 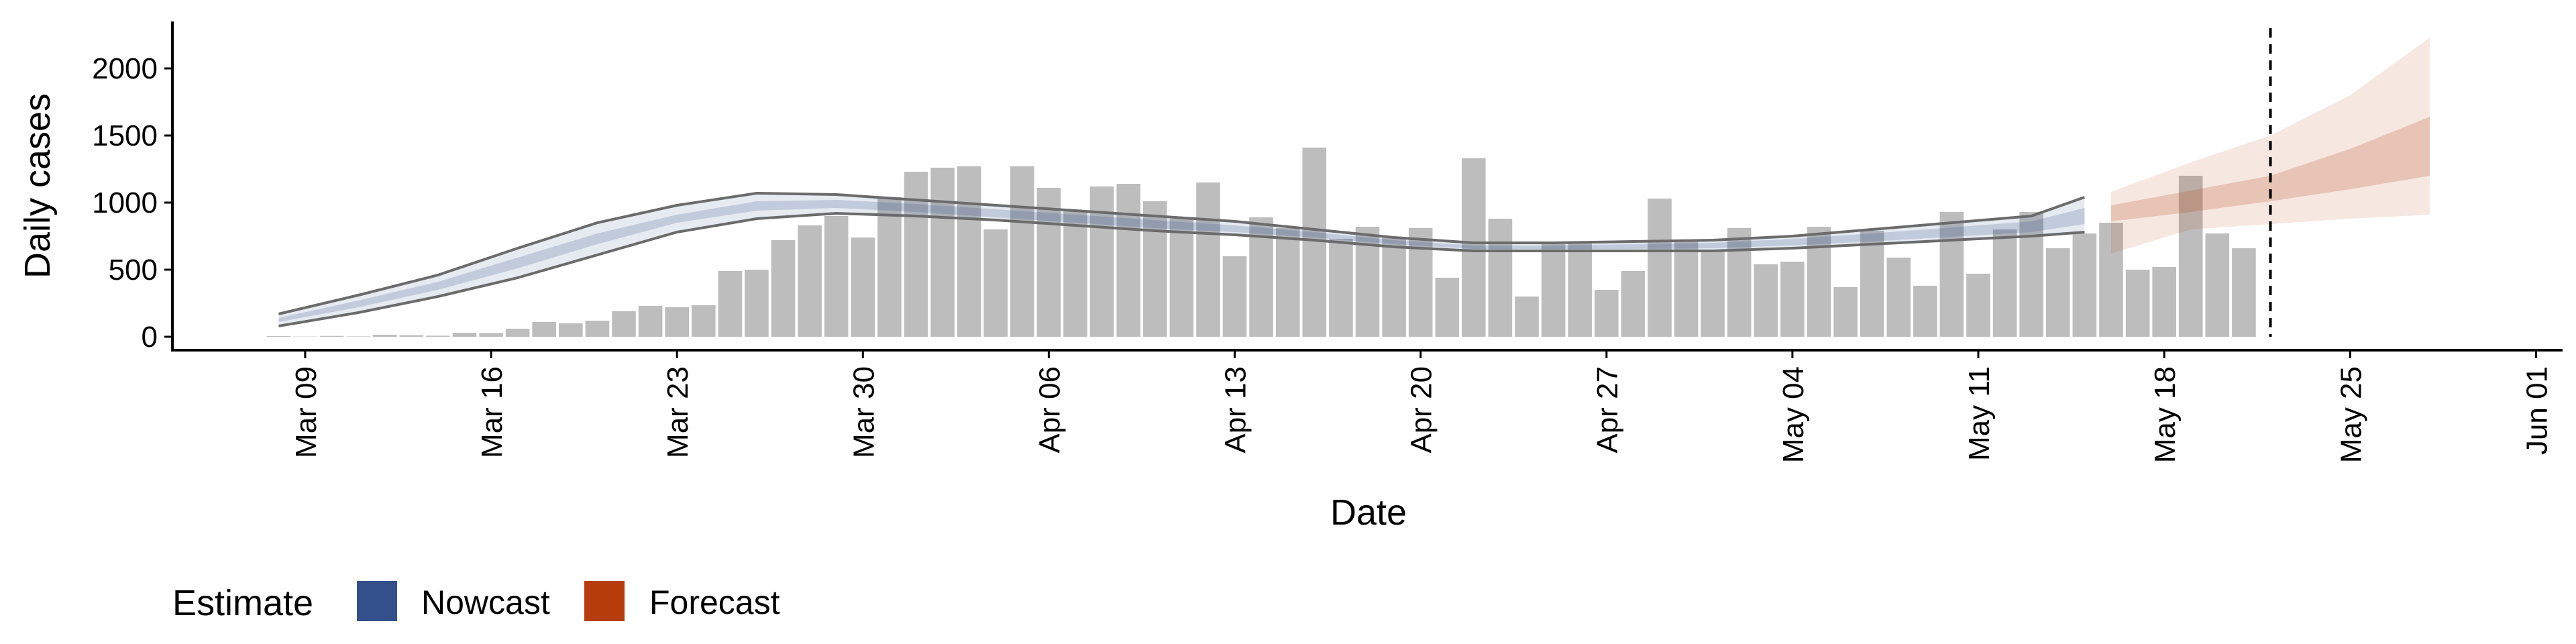 What do you see at coordinates (1236, 409) in the screenshot?
I see `x-tick-label: Apr 13` at bounding box center [1236, 409].